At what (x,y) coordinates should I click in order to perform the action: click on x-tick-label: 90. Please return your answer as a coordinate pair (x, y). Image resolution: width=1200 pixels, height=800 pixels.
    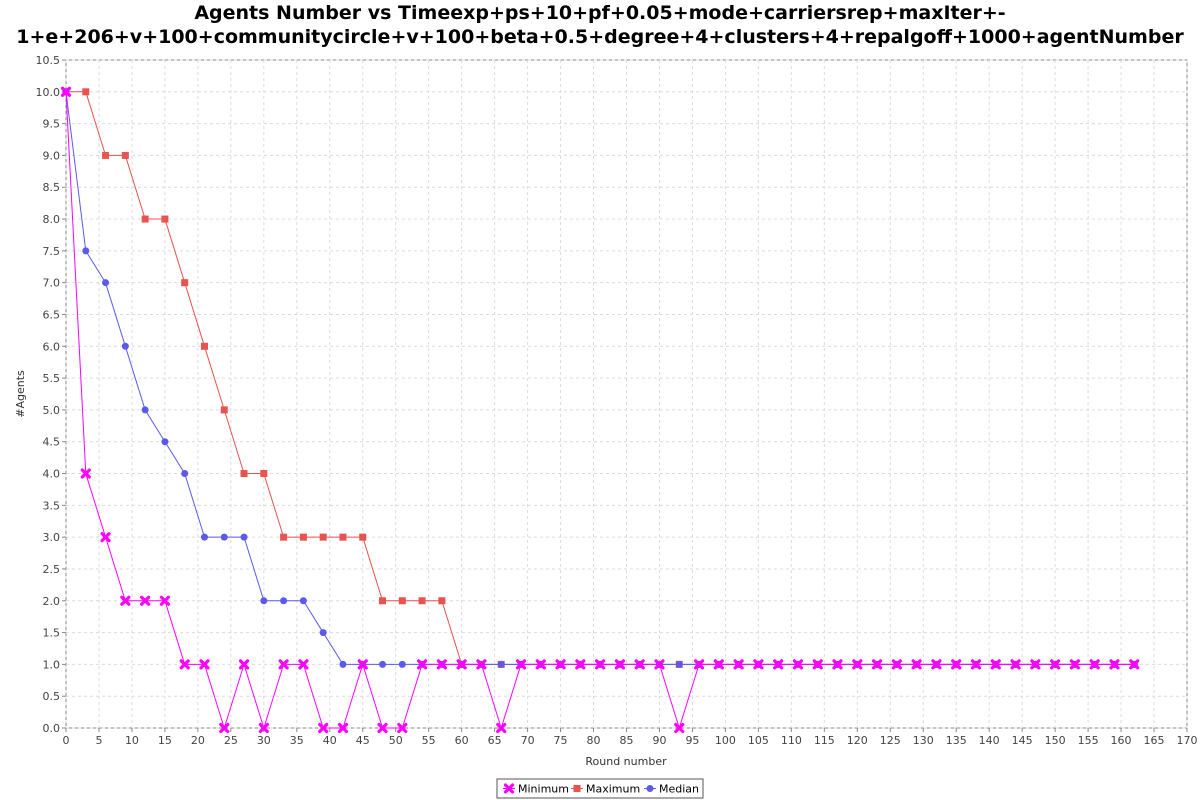
    Looking at the image, I should click on (659, 740).